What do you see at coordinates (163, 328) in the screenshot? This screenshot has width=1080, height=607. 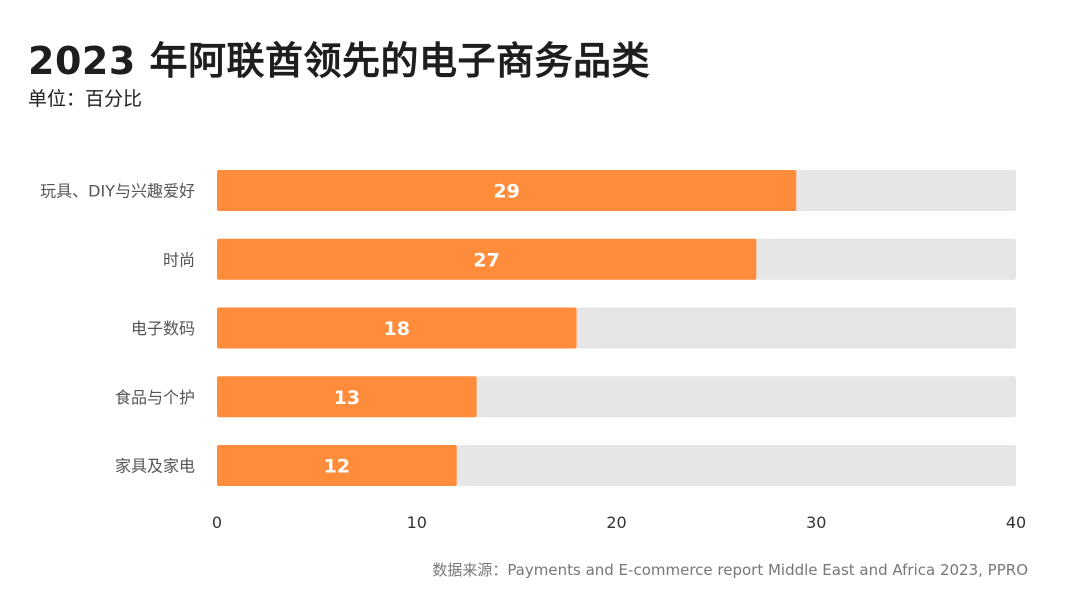 I see `category-label: 电子数码` at bounding box center [163, 328].